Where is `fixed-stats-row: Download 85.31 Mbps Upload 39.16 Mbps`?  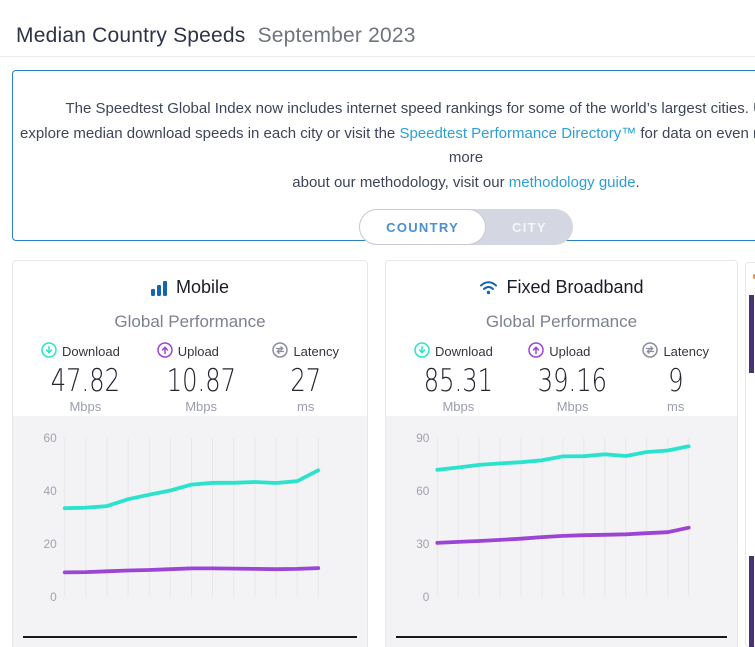 fixed-stats-row: Download 85.31 Mbps Upload 39.16 Mbps is located at coordinates (561, 373).